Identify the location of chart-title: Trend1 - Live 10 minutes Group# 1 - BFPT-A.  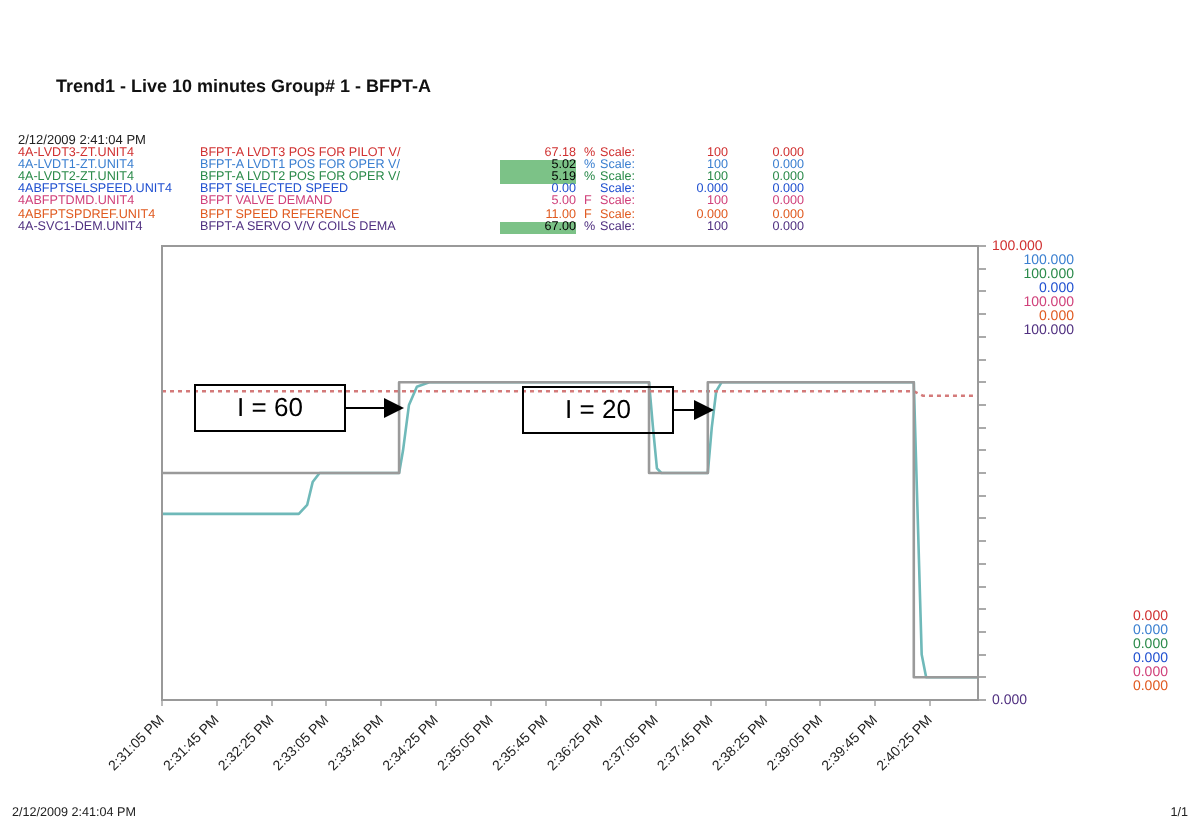
(244, 86).